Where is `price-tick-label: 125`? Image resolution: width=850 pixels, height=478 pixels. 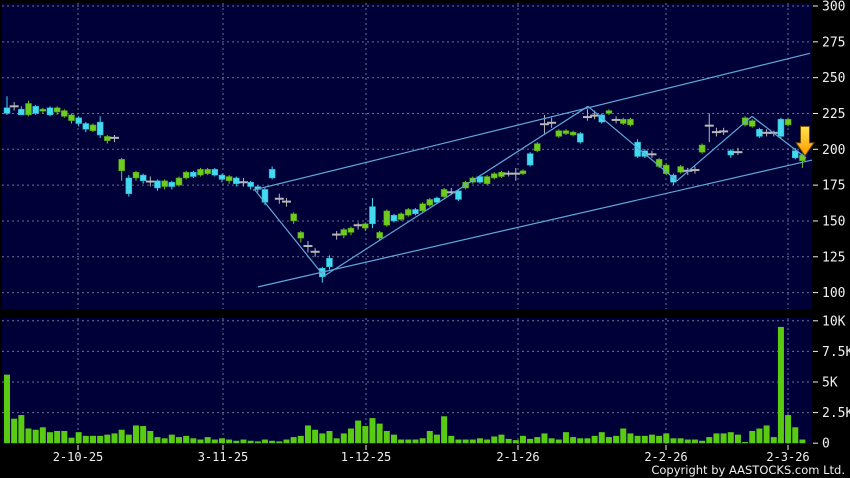 price-tick-label: 125 is located at coordinates (833, 257).